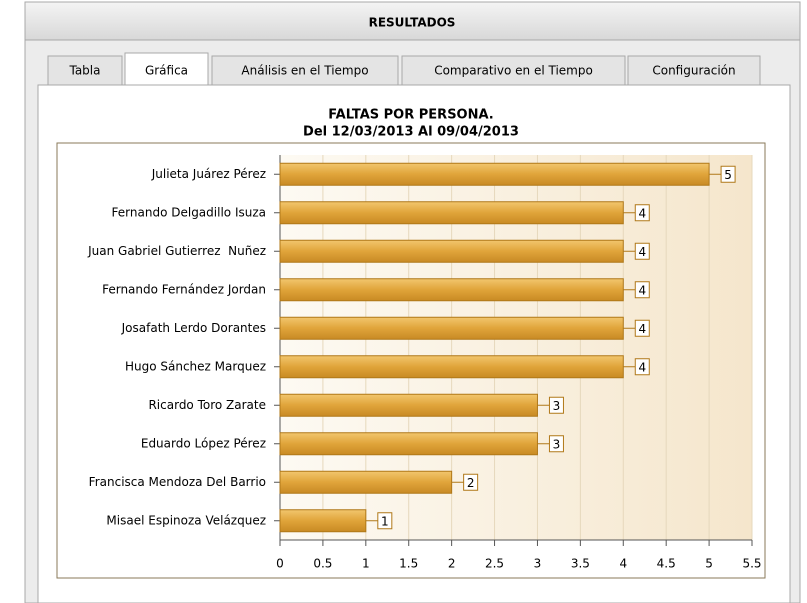  Describe the element at coordinates (184, 289) in the screenshot. I see `y-tick-label: Fernando Fernández Jordan` at that location.